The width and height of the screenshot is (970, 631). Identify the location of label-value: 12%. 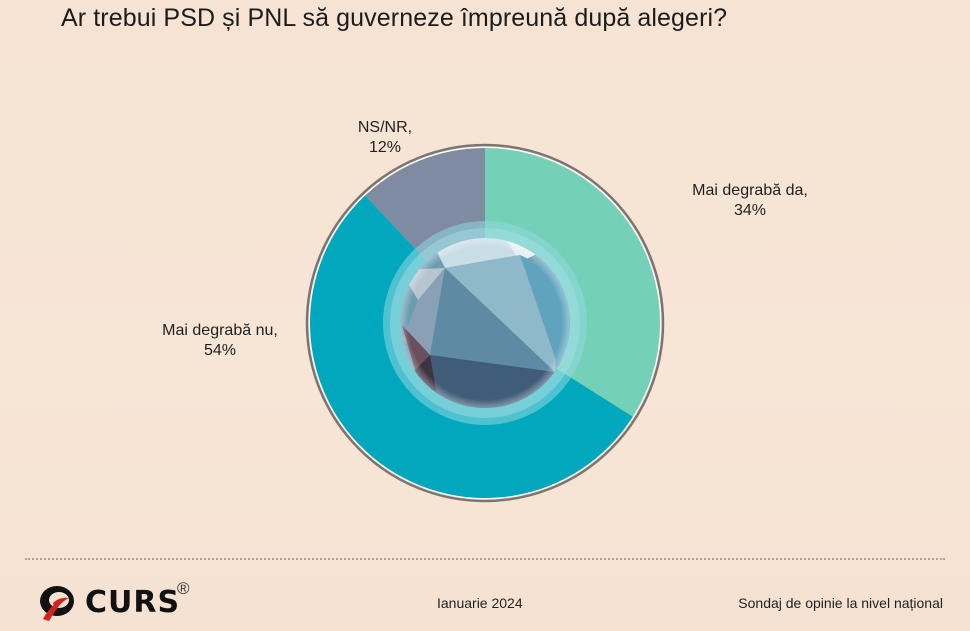
(385, 147).